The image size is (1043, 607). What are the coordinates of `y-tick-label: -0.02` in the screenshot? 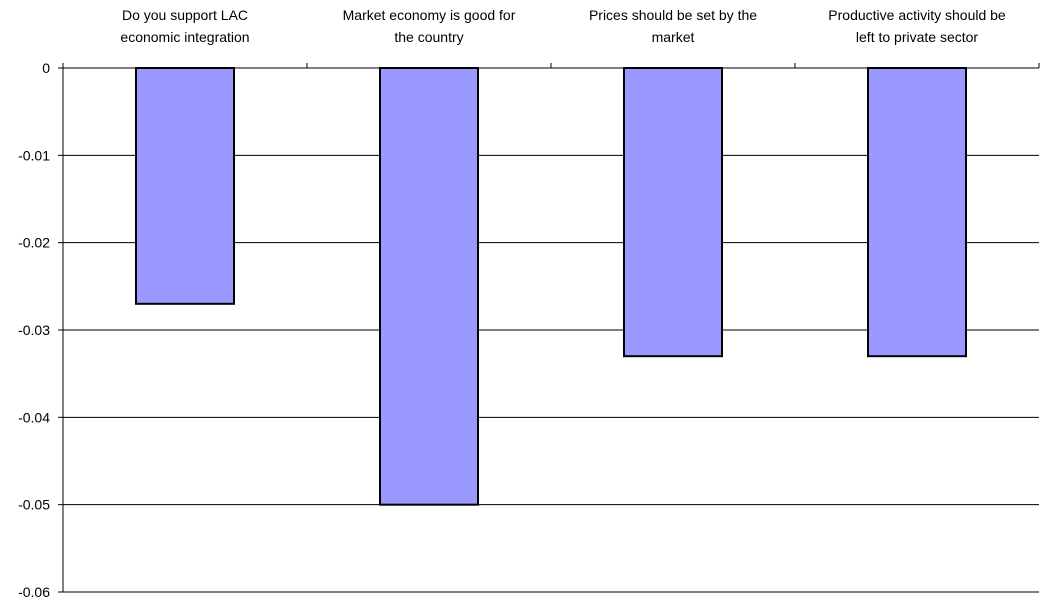 It's located at (34, 243).